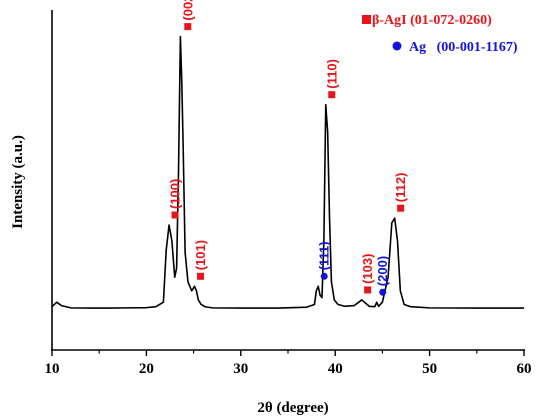  I want to click on peak-index-text: (100), so click(175, 194).